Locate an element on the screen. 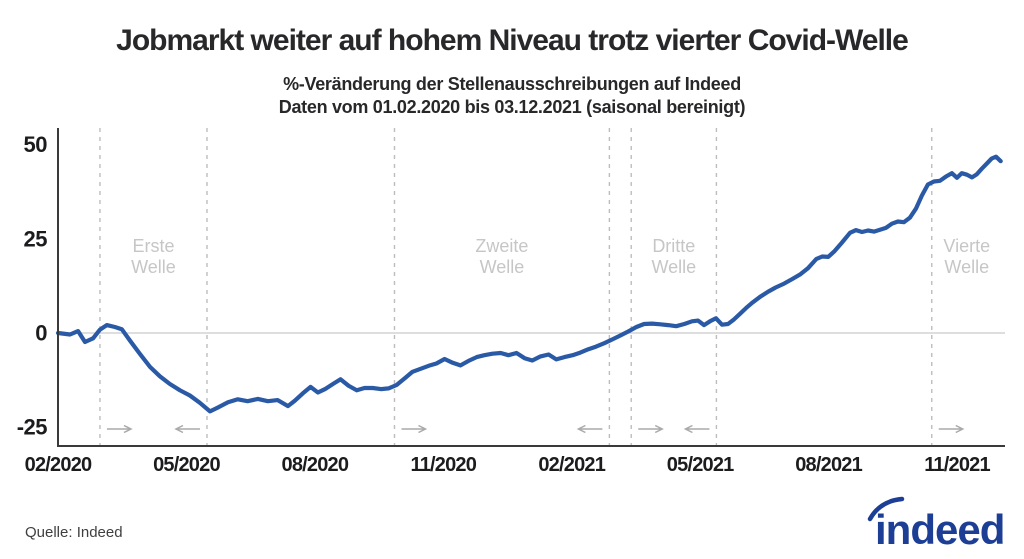  x-tick-label: 11/2021 is located at coordinates (957, 465).